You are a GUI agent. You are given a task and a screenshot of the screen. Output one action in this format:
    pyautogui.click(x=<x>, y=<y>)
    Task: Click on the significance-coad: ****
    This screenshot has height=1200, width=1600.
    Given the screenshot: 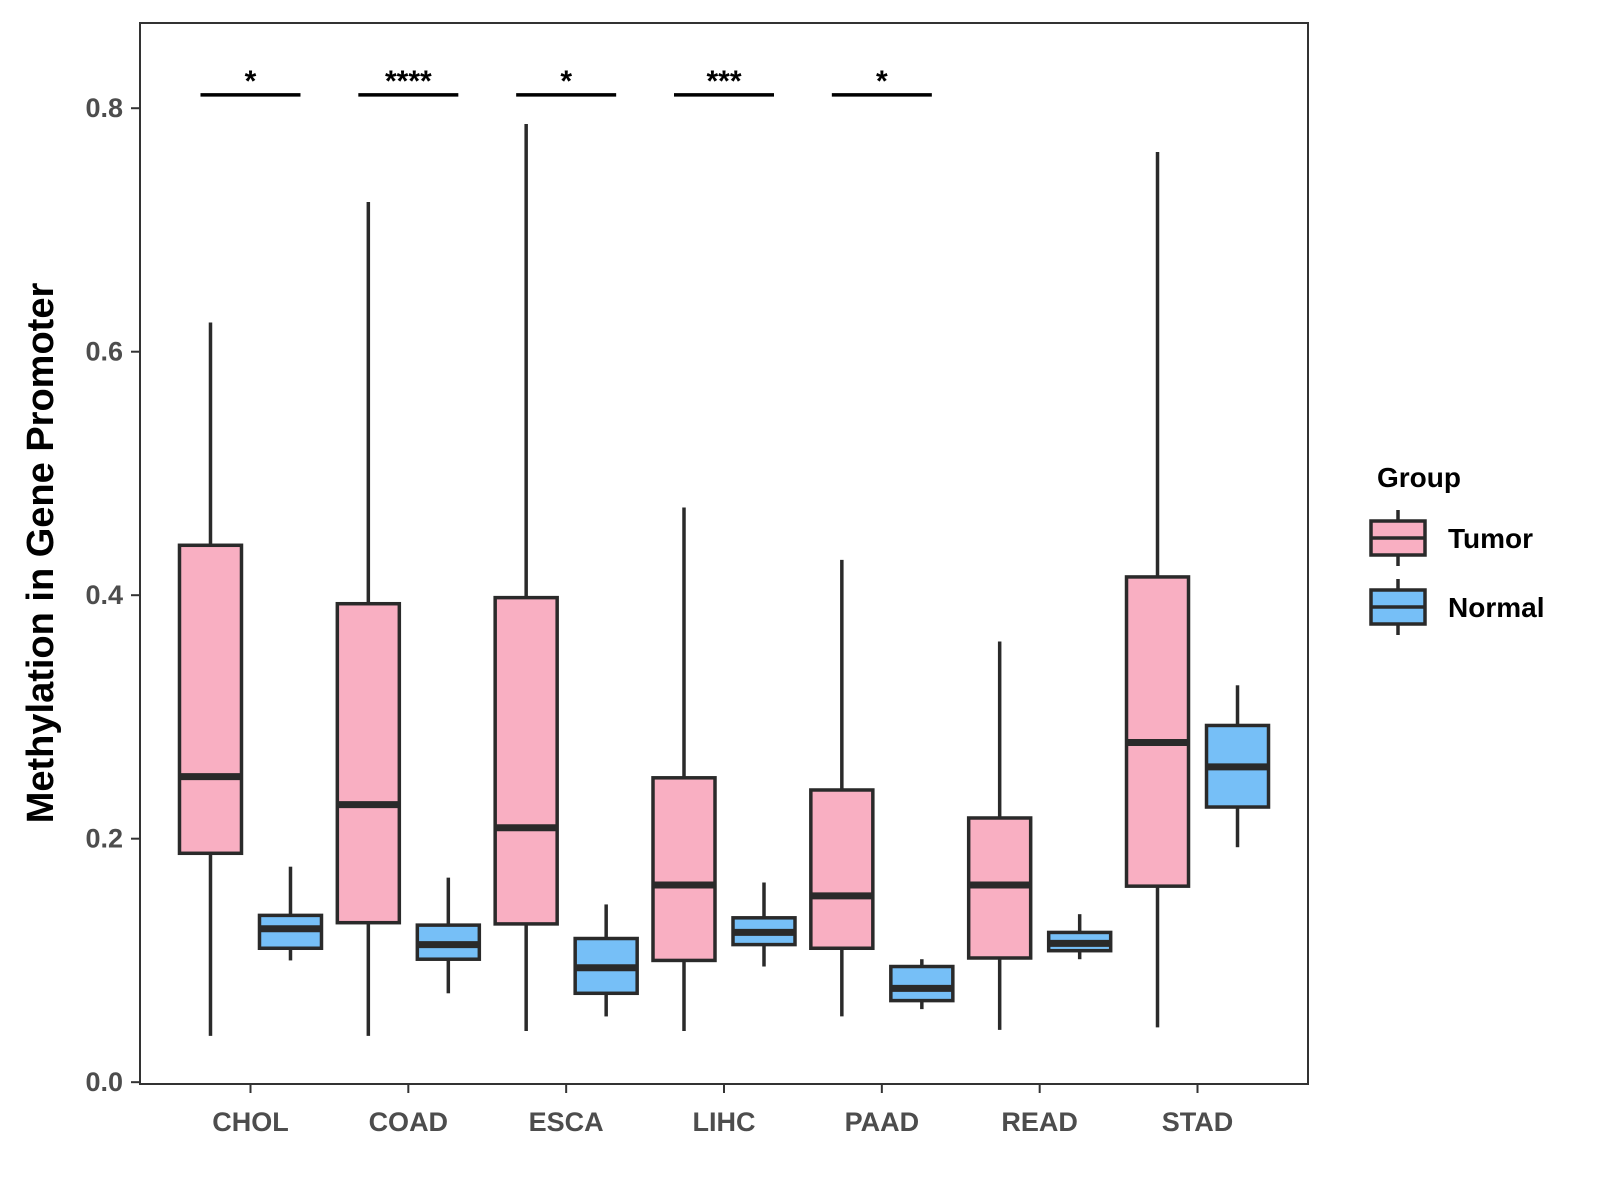 What is the action you would take?
    pyautogui.click(x=408, y=81)
    